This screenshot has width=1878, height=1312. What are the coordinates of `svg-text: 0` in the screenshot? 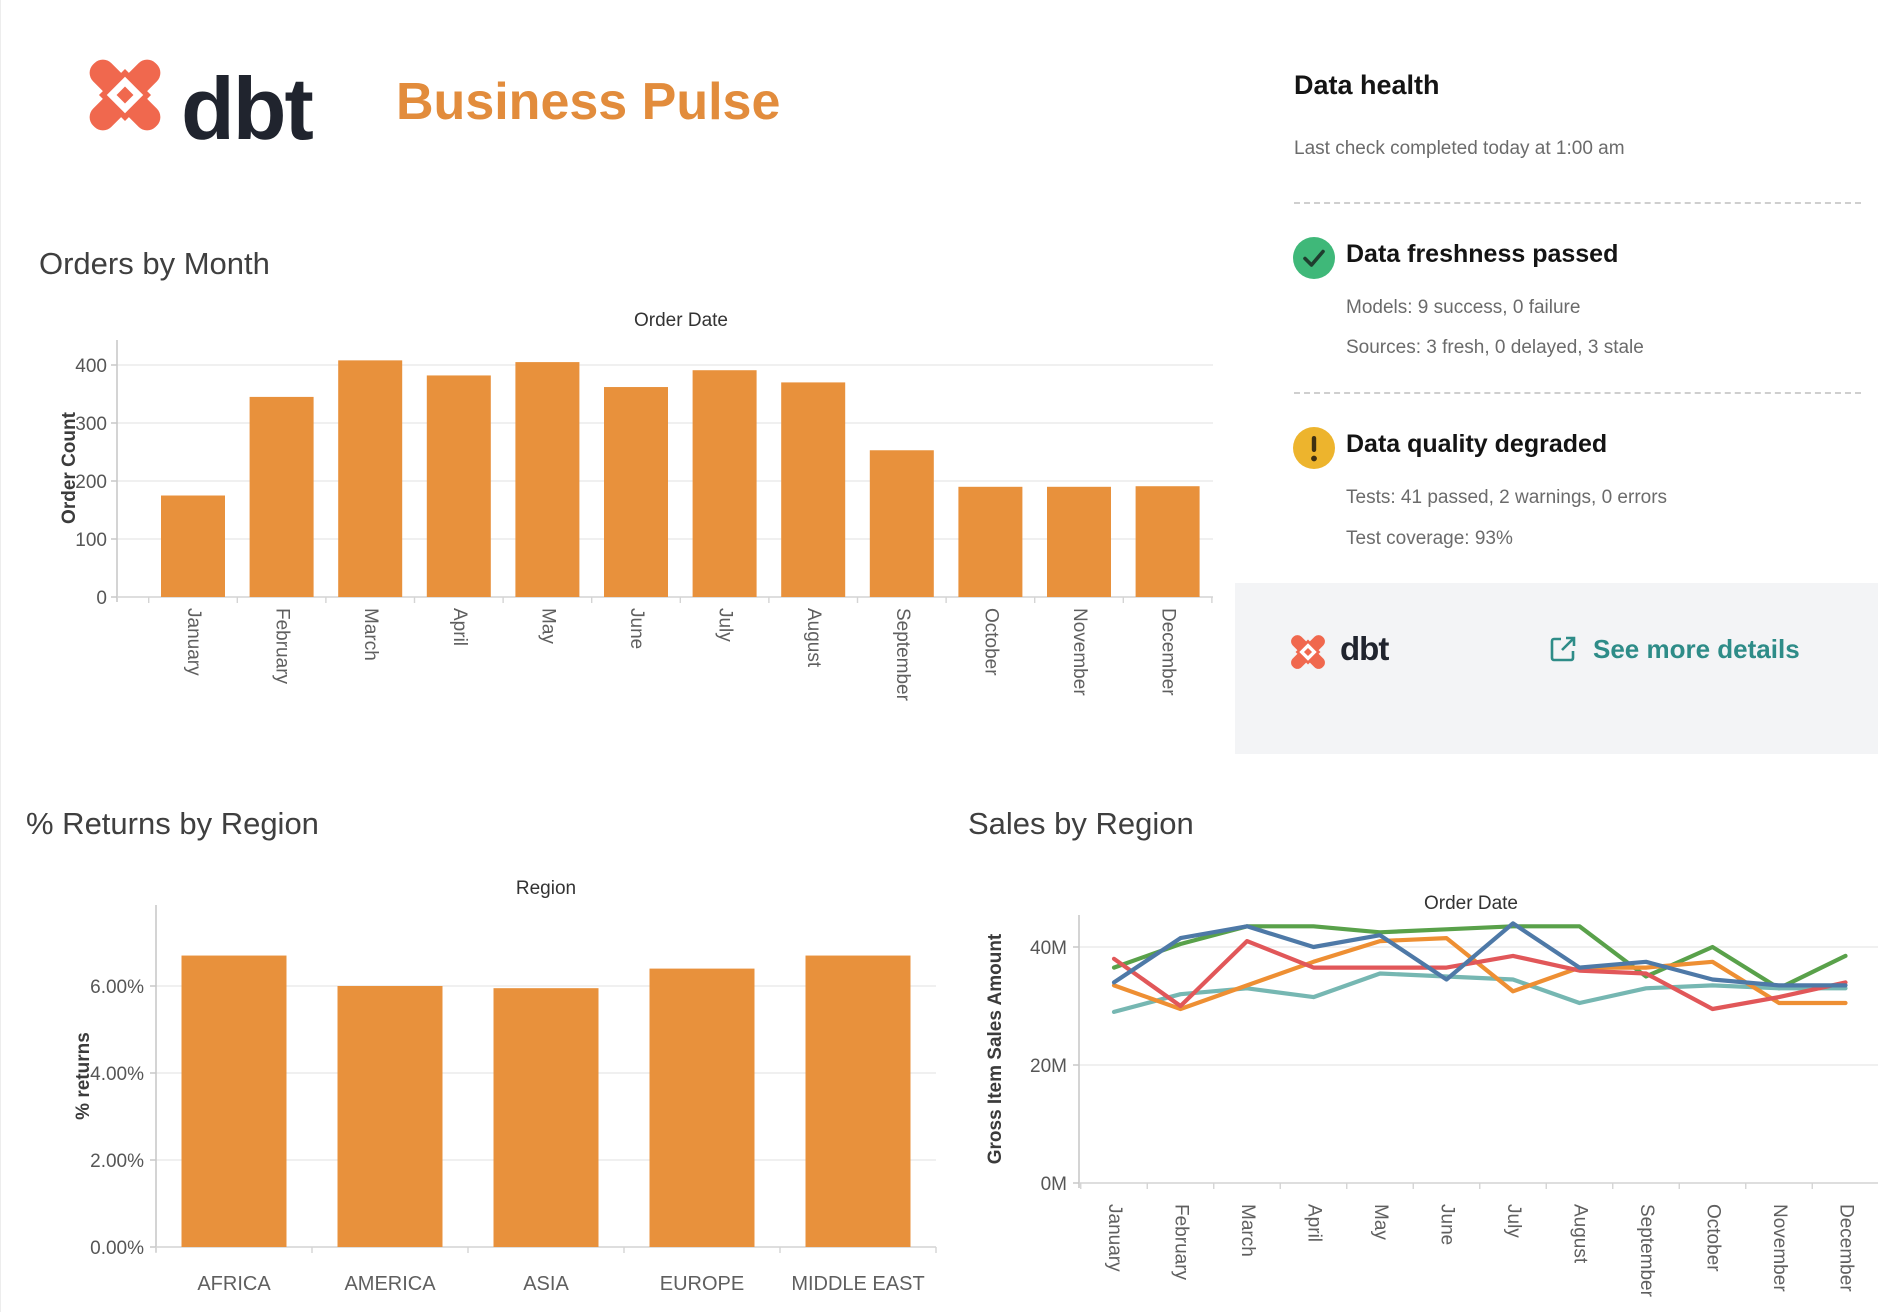 It's located at (101, 598).